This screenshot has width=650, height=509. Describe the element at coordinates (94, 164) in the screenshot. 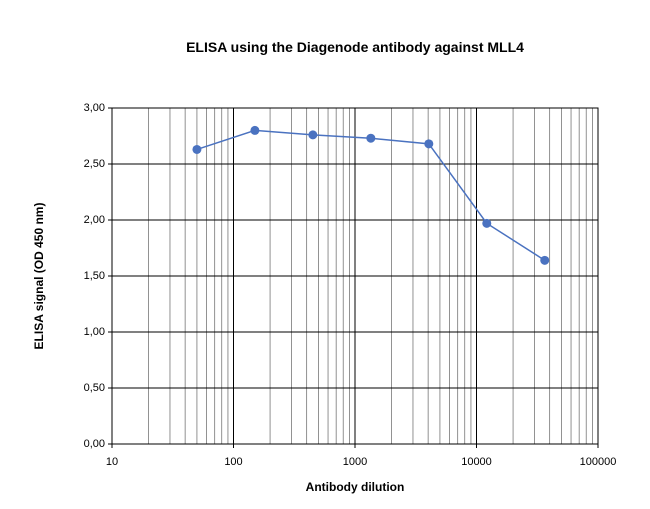

I see `y-tick-label: 2,50` at that location.